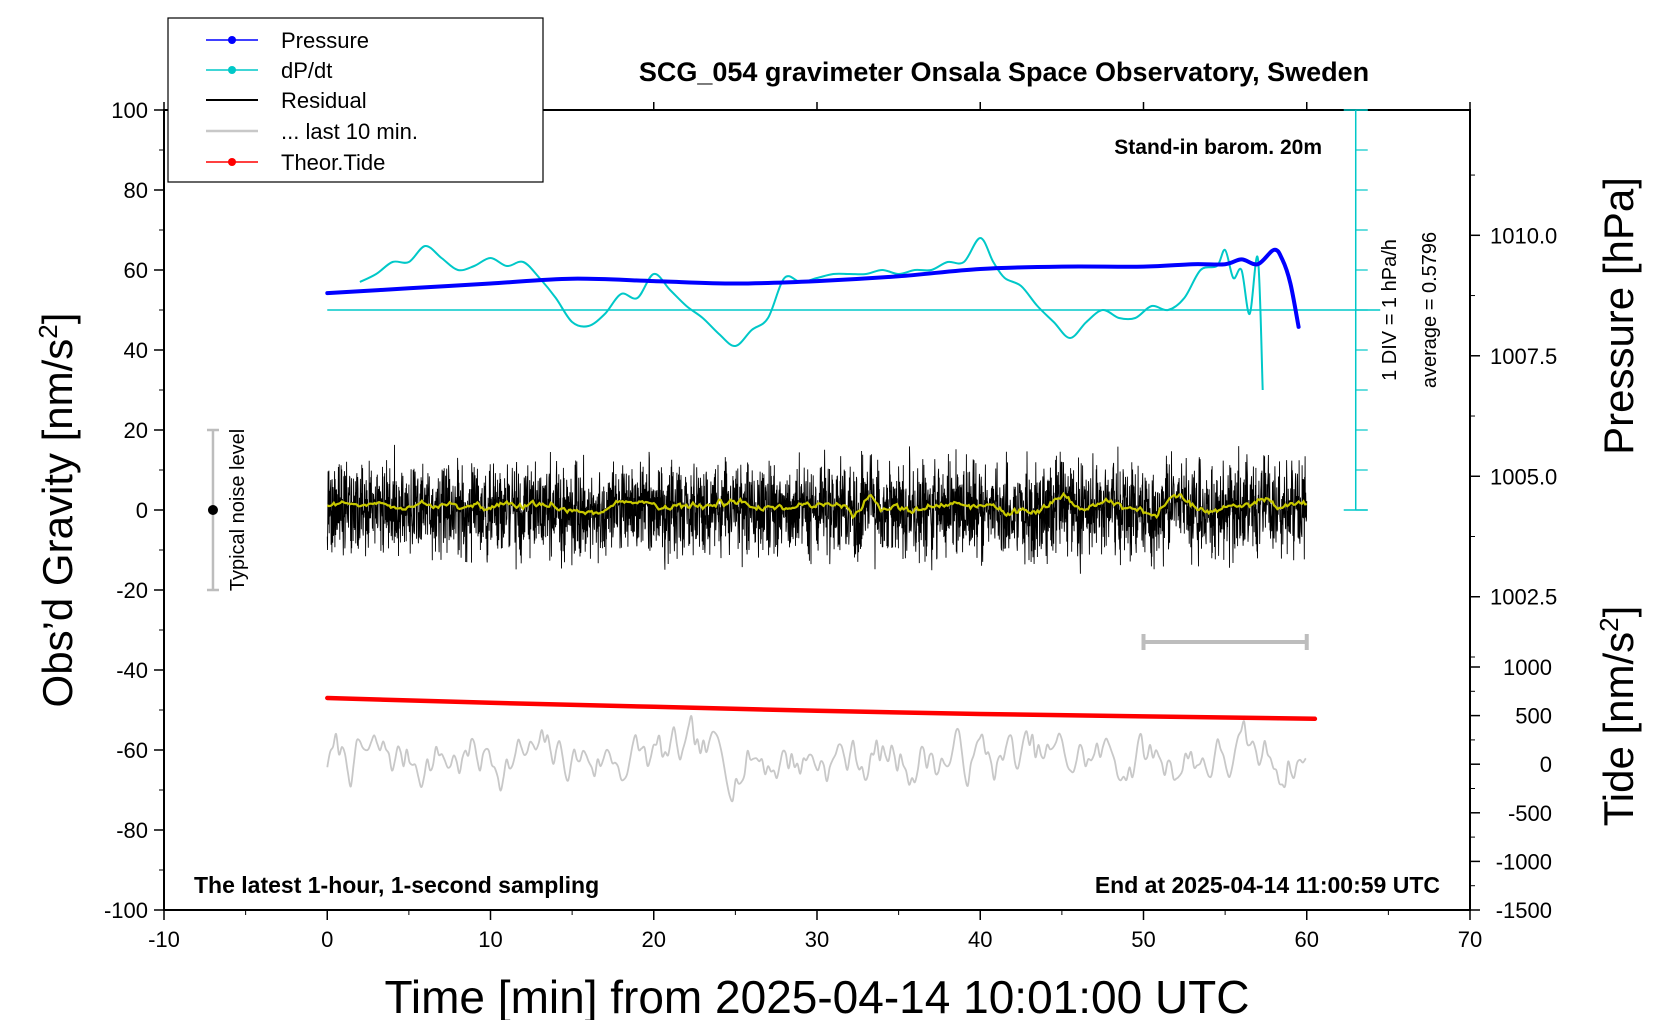 This screenshot has height=1020, width=1660. I want to click on residual-smoothed-series, so click(816, 505).